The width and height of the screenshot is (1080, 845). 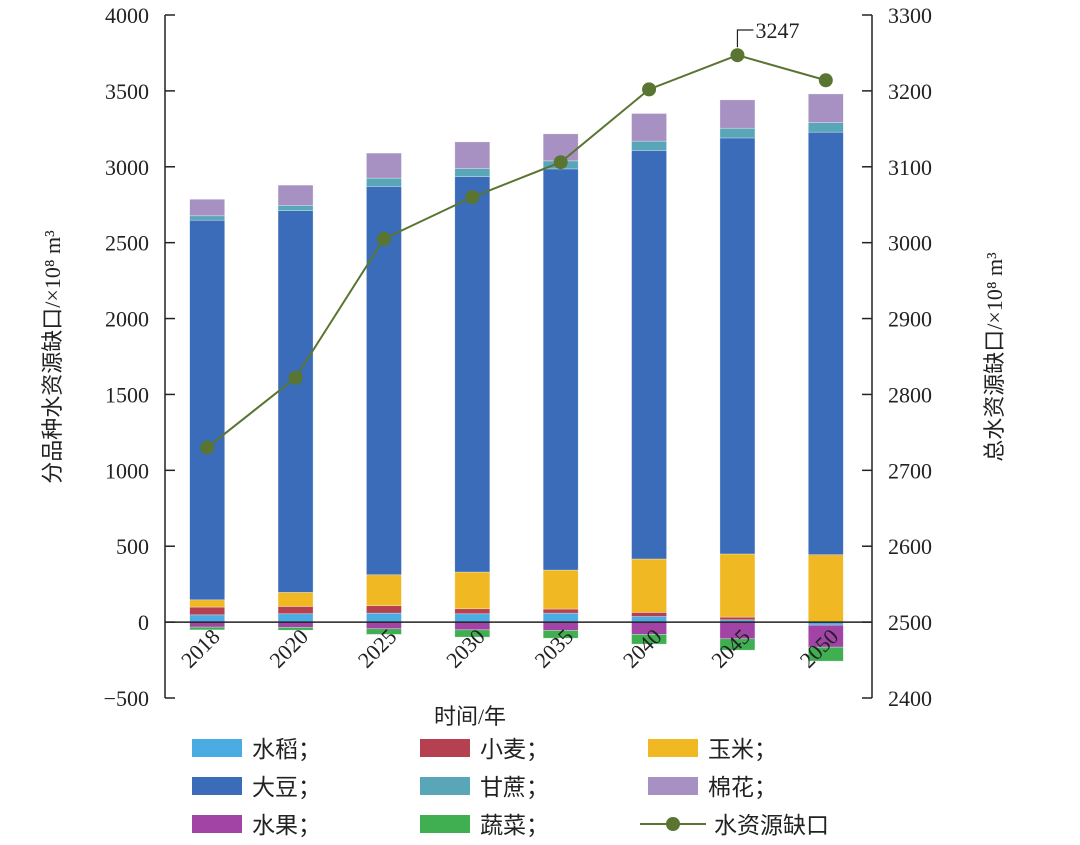 What do you see at coordinates (745, 38) in the screenshot?
I see `annotation-leader` at bounding box center [745, 38].